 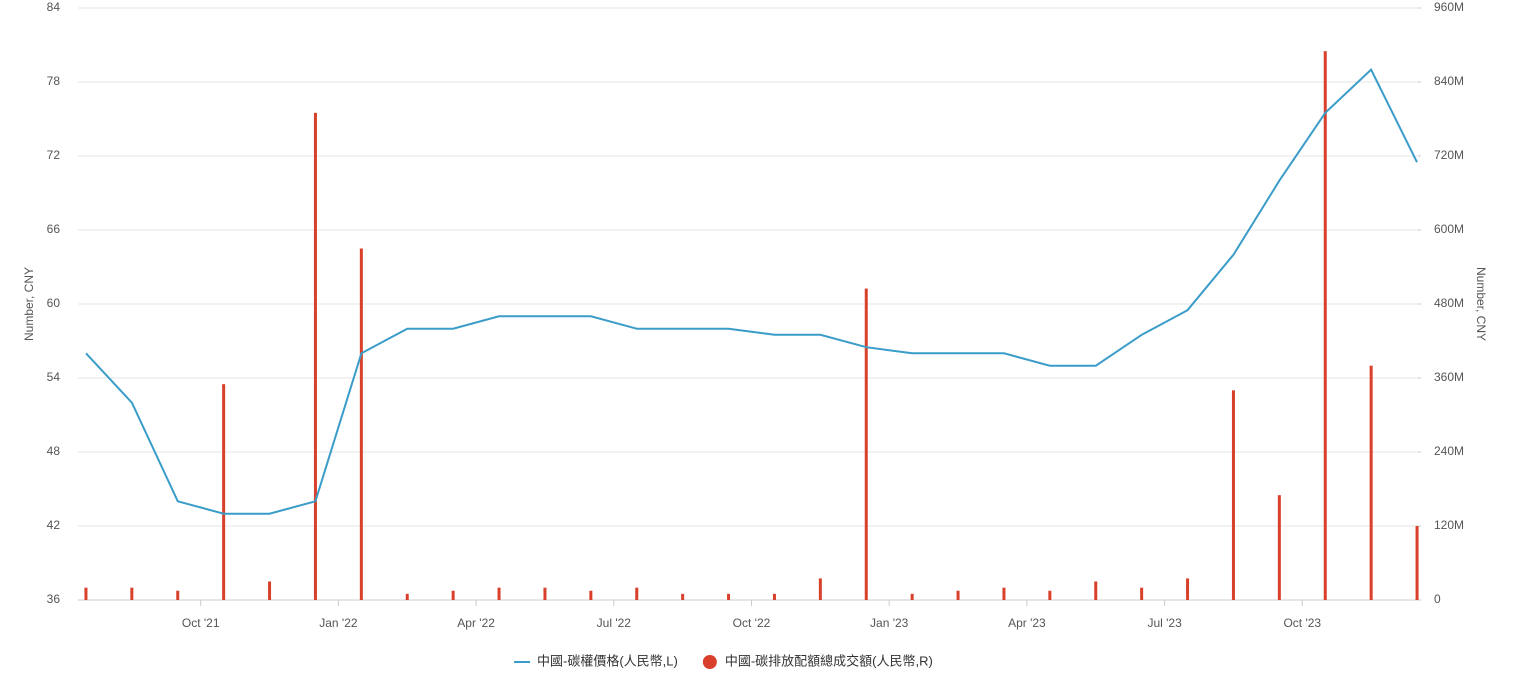 What do you see at coordinates (1481, 304) in the screenshot?
I see `y2-axis-title: Number, CNY` at bounding box center [1481, 304].